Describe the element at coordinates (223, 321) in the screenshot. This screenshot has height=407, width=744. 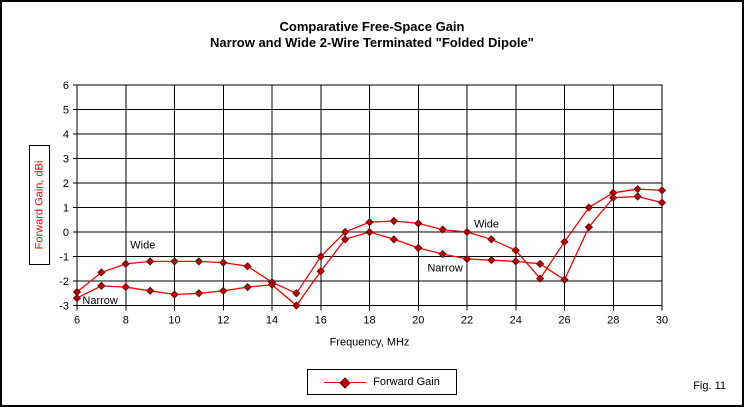
I see `svg-text: 12` at that location.